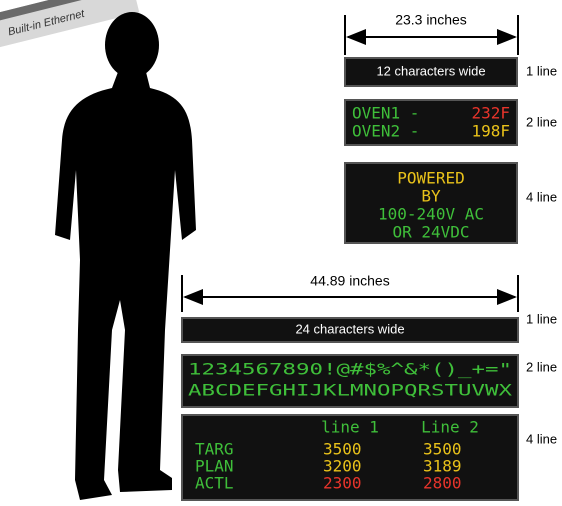 Image resolution: width=562 pixels, height=506 pixels. What do you see at coordinates (431, 33) in the screenshot?
I see `small-dimension: 23.3 inches` at bounding box center [431, 33].